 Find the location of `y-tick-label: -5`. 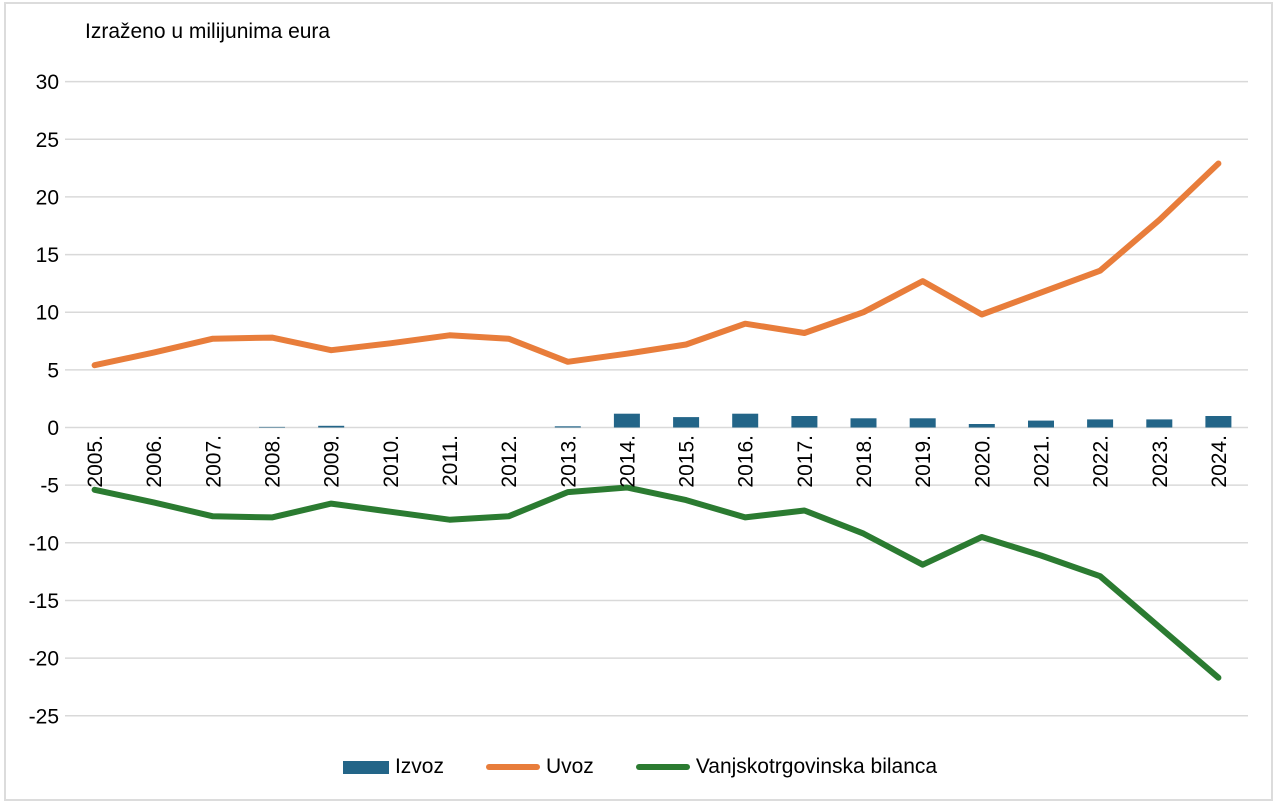

y-tick-label: -5 is located at coordinates (49, 486).